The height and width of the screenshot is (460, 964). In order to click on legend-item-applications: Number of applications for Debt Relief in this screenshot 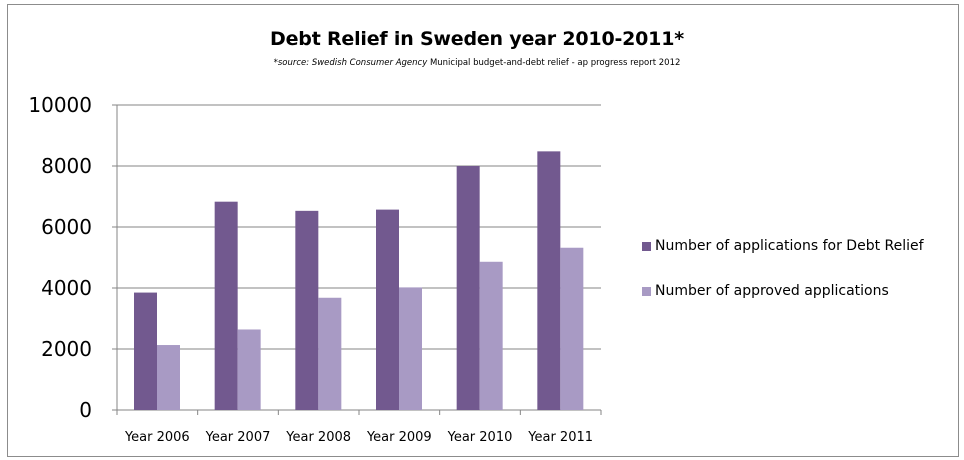, I will do `click(783, 246)`.